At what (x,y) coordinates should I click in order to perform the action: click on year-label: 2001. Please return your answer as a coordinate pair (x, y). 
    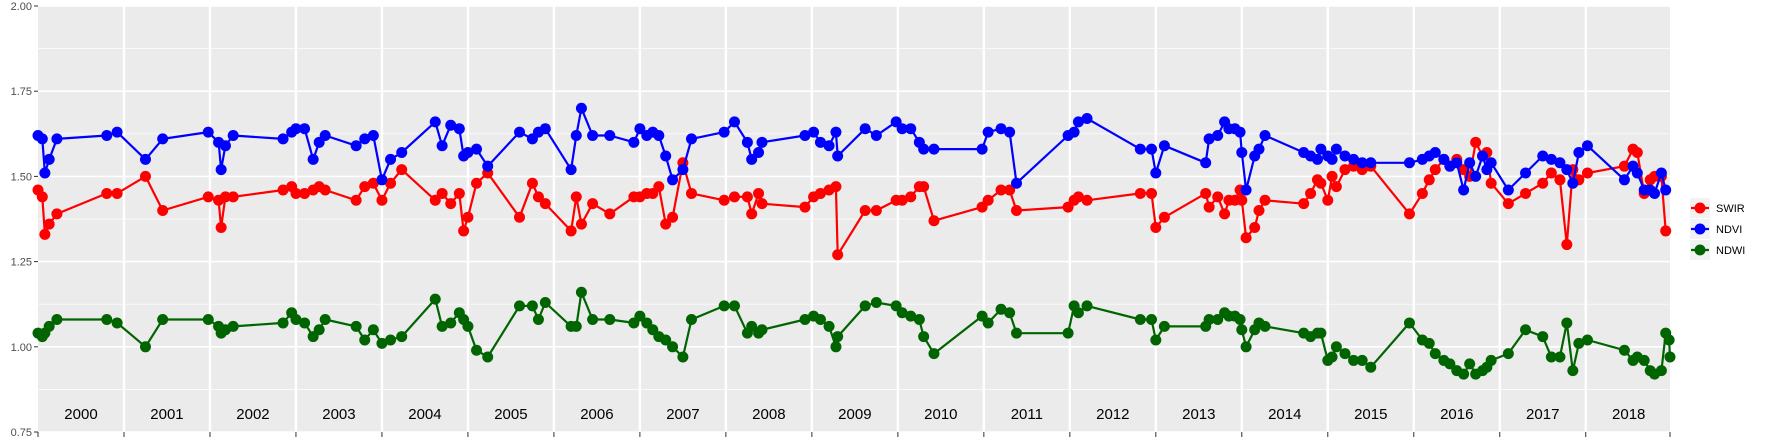
    Looking at the image, I should click on (166, 414).